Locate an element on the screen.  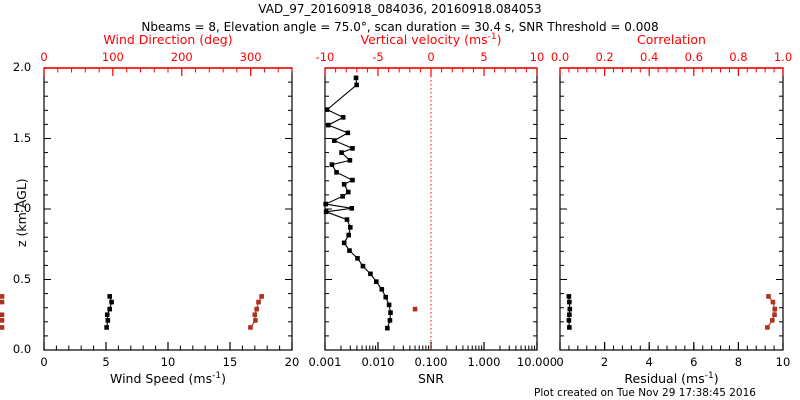
top-tick-label: 0.0 is located at coordinates (560, 57).